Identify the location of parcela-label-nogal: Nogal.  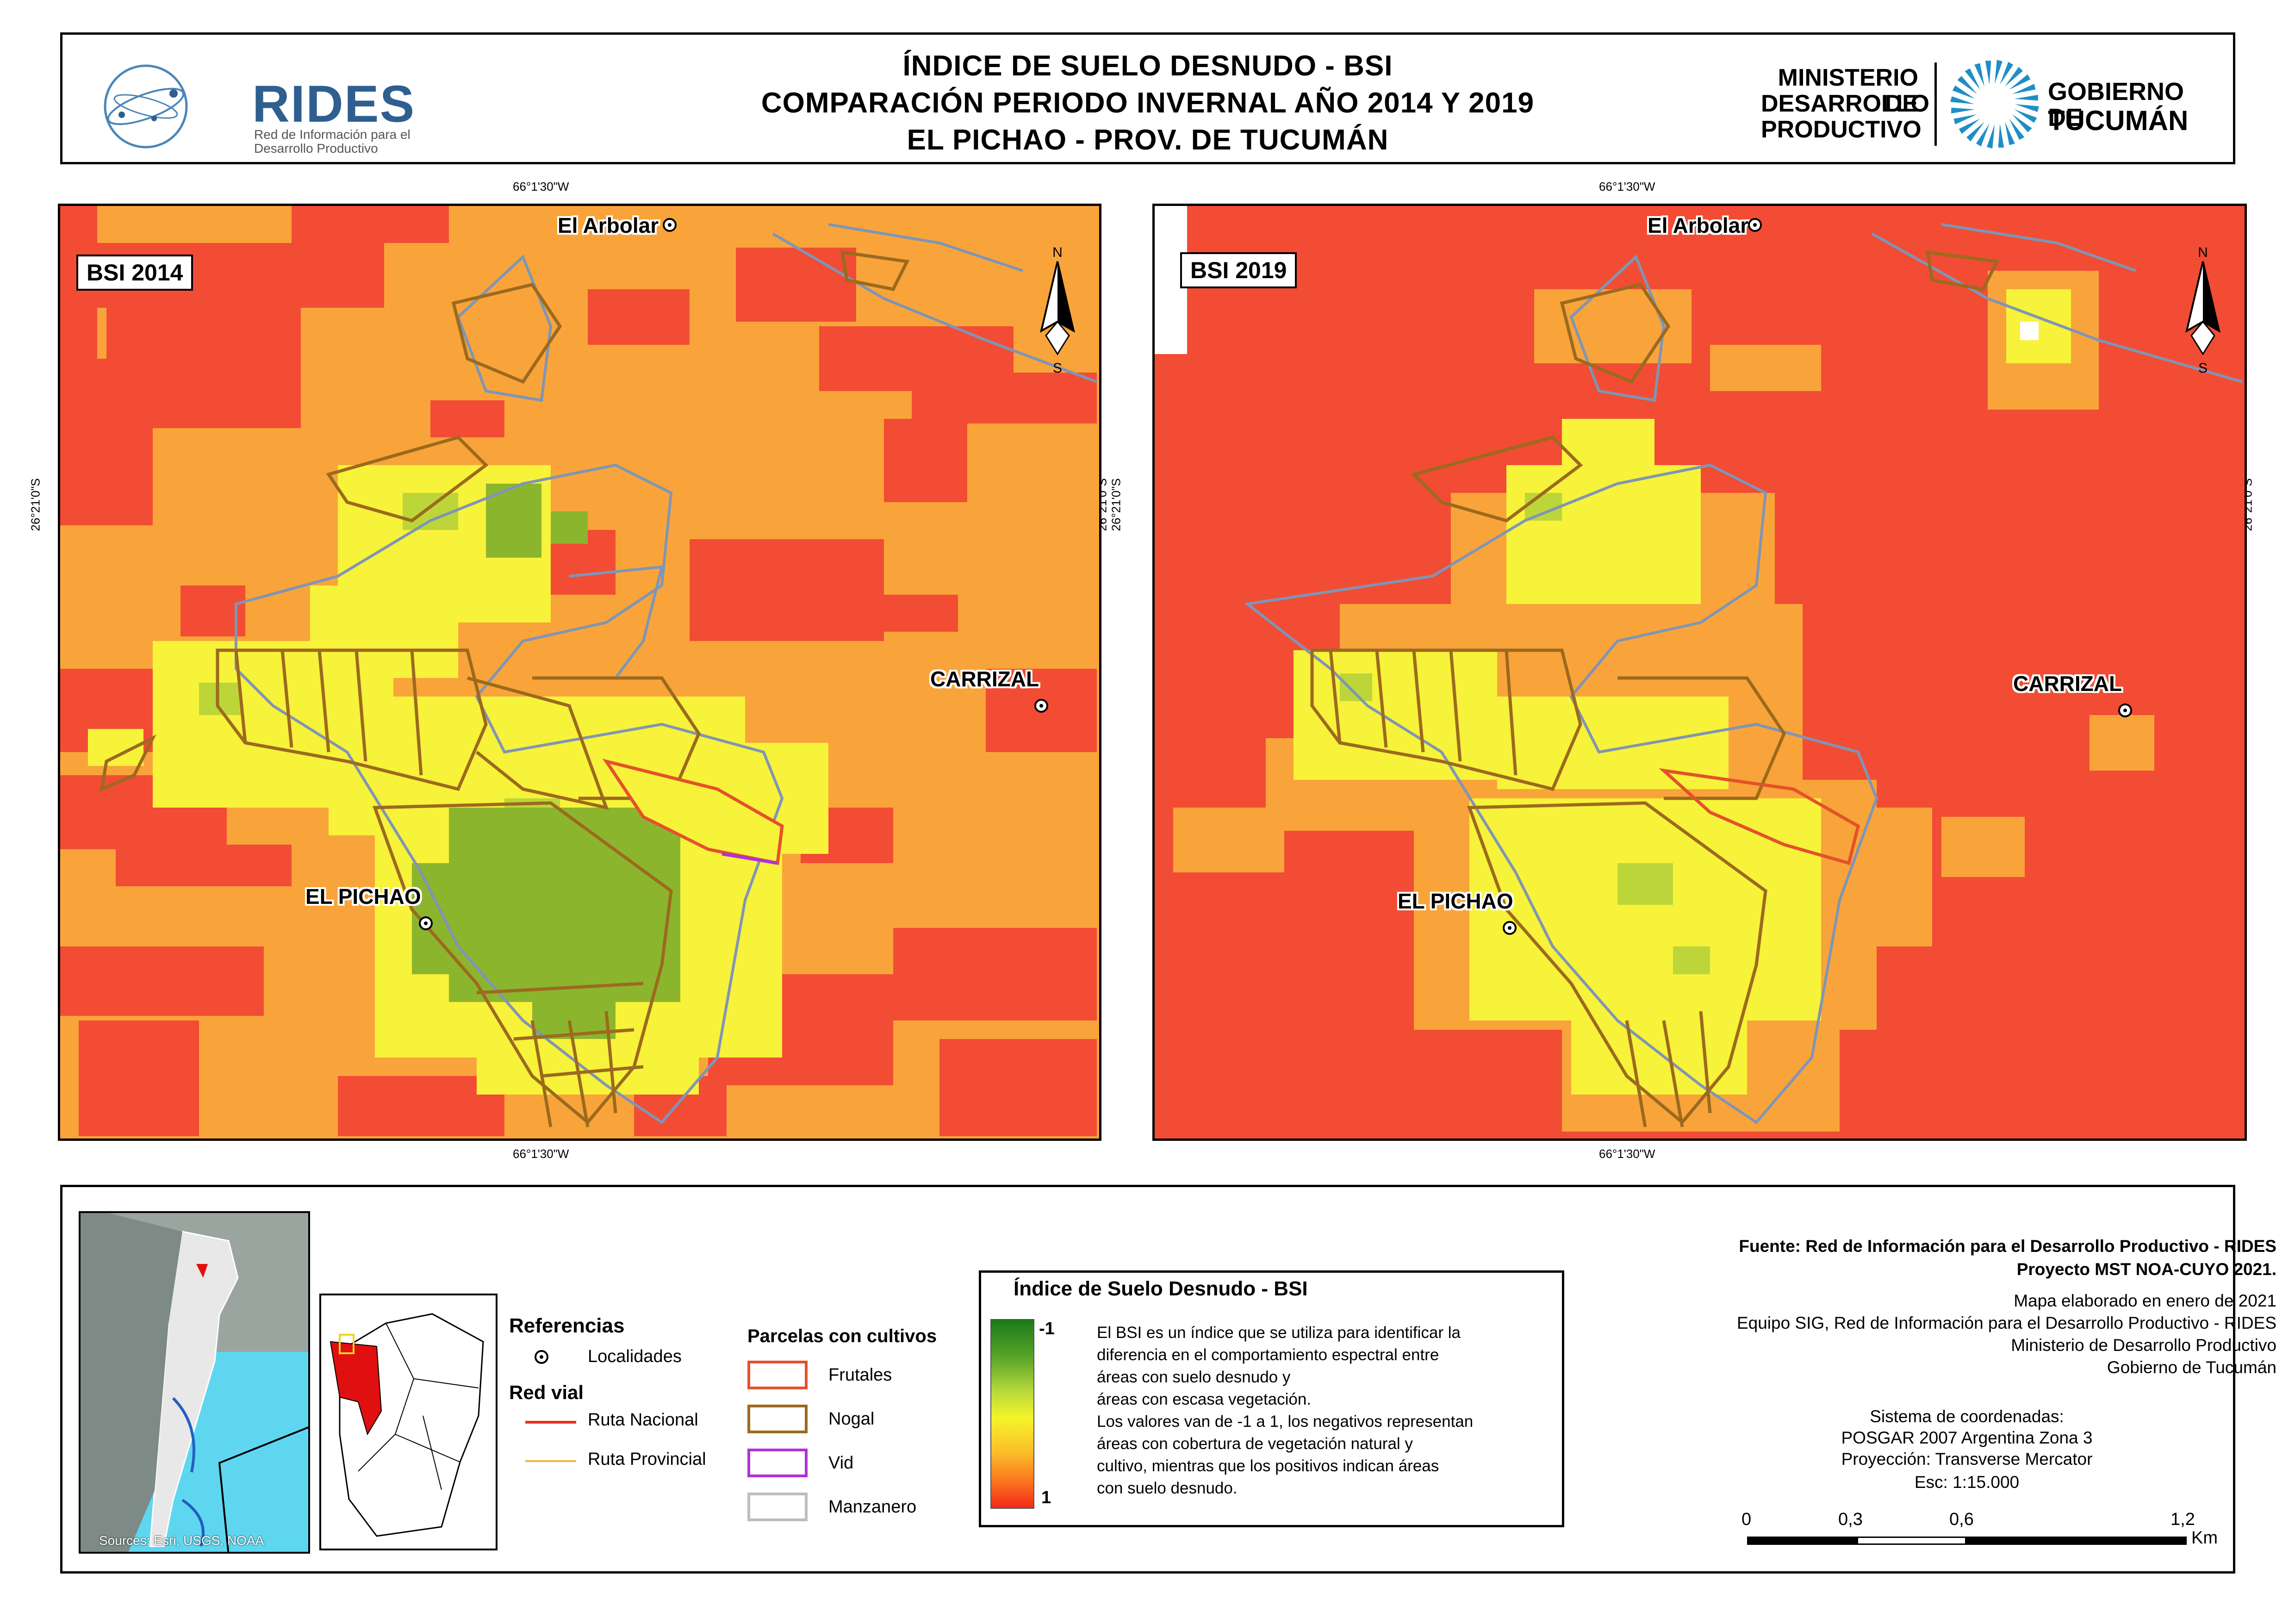
(851, 1419).